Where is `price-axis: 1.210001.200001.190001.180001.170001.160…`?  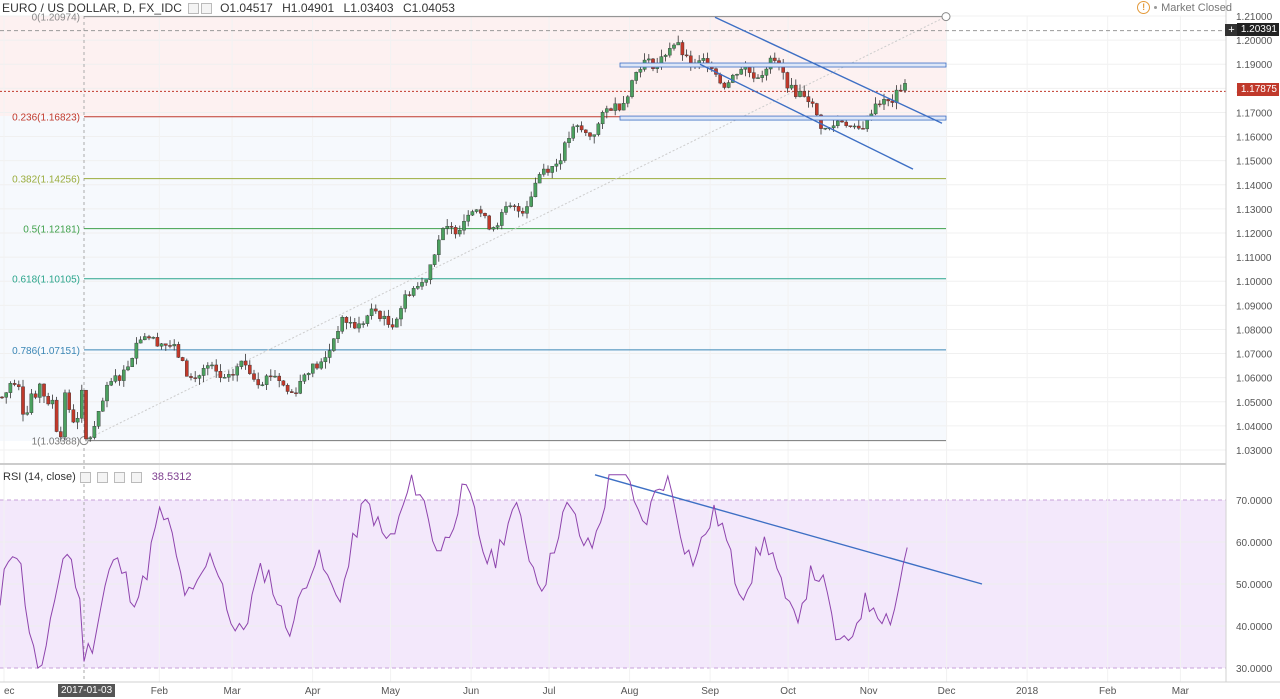
price-axis: 1.210001.200001.190001.180001.170001.160… is located at coordinates (1254, 234).